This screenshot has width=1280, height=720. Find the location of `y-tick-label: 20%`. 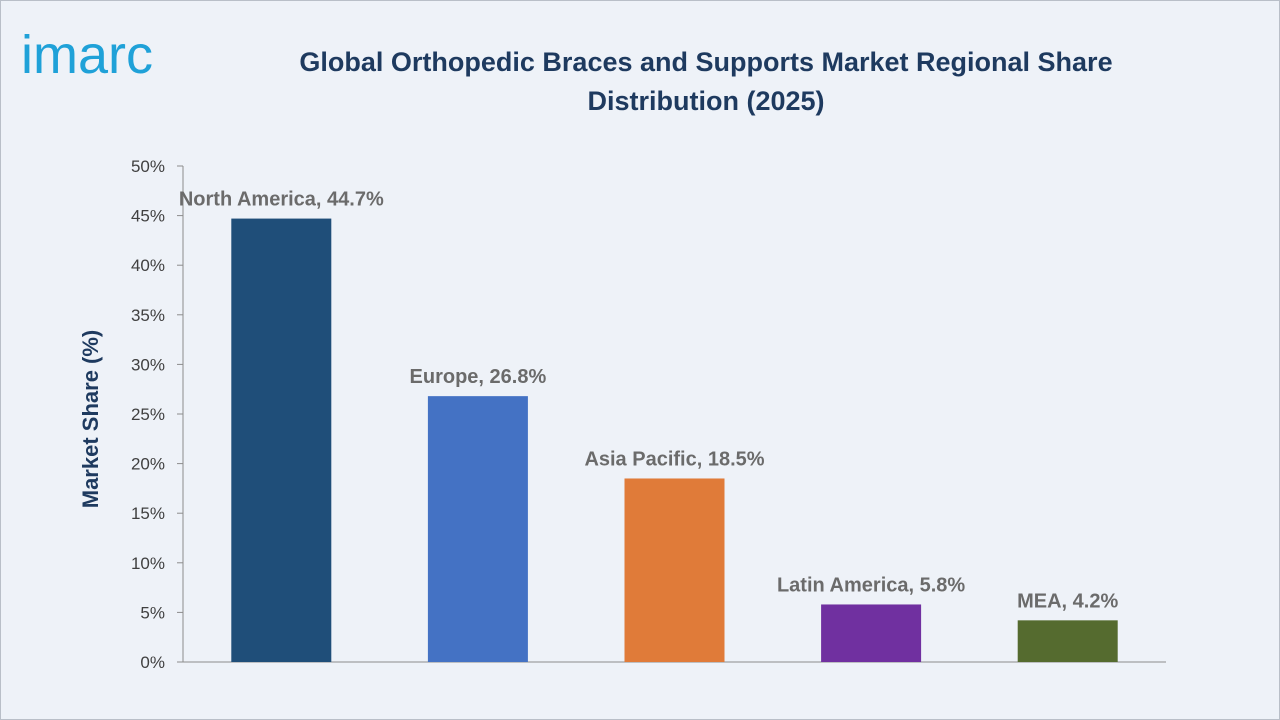

y-tick-label: 20% is located at coordinates (148, 464).